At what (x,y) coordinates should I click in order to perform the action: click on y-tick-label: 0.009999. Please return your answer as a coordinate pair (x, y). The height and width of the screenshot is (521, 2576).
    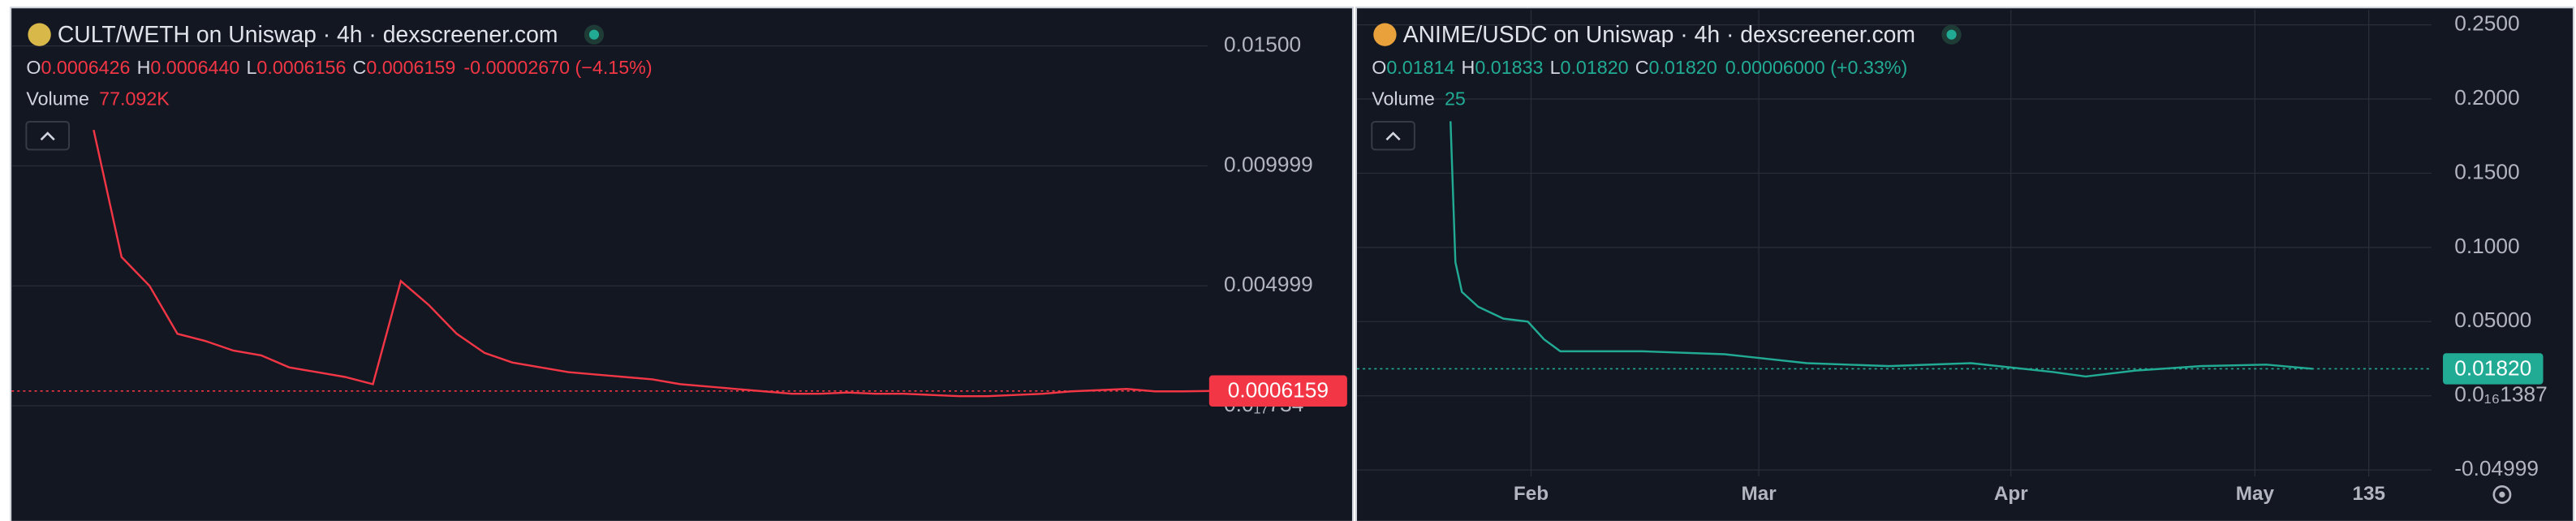
    Looking at the image, I should click on (1269, 164).